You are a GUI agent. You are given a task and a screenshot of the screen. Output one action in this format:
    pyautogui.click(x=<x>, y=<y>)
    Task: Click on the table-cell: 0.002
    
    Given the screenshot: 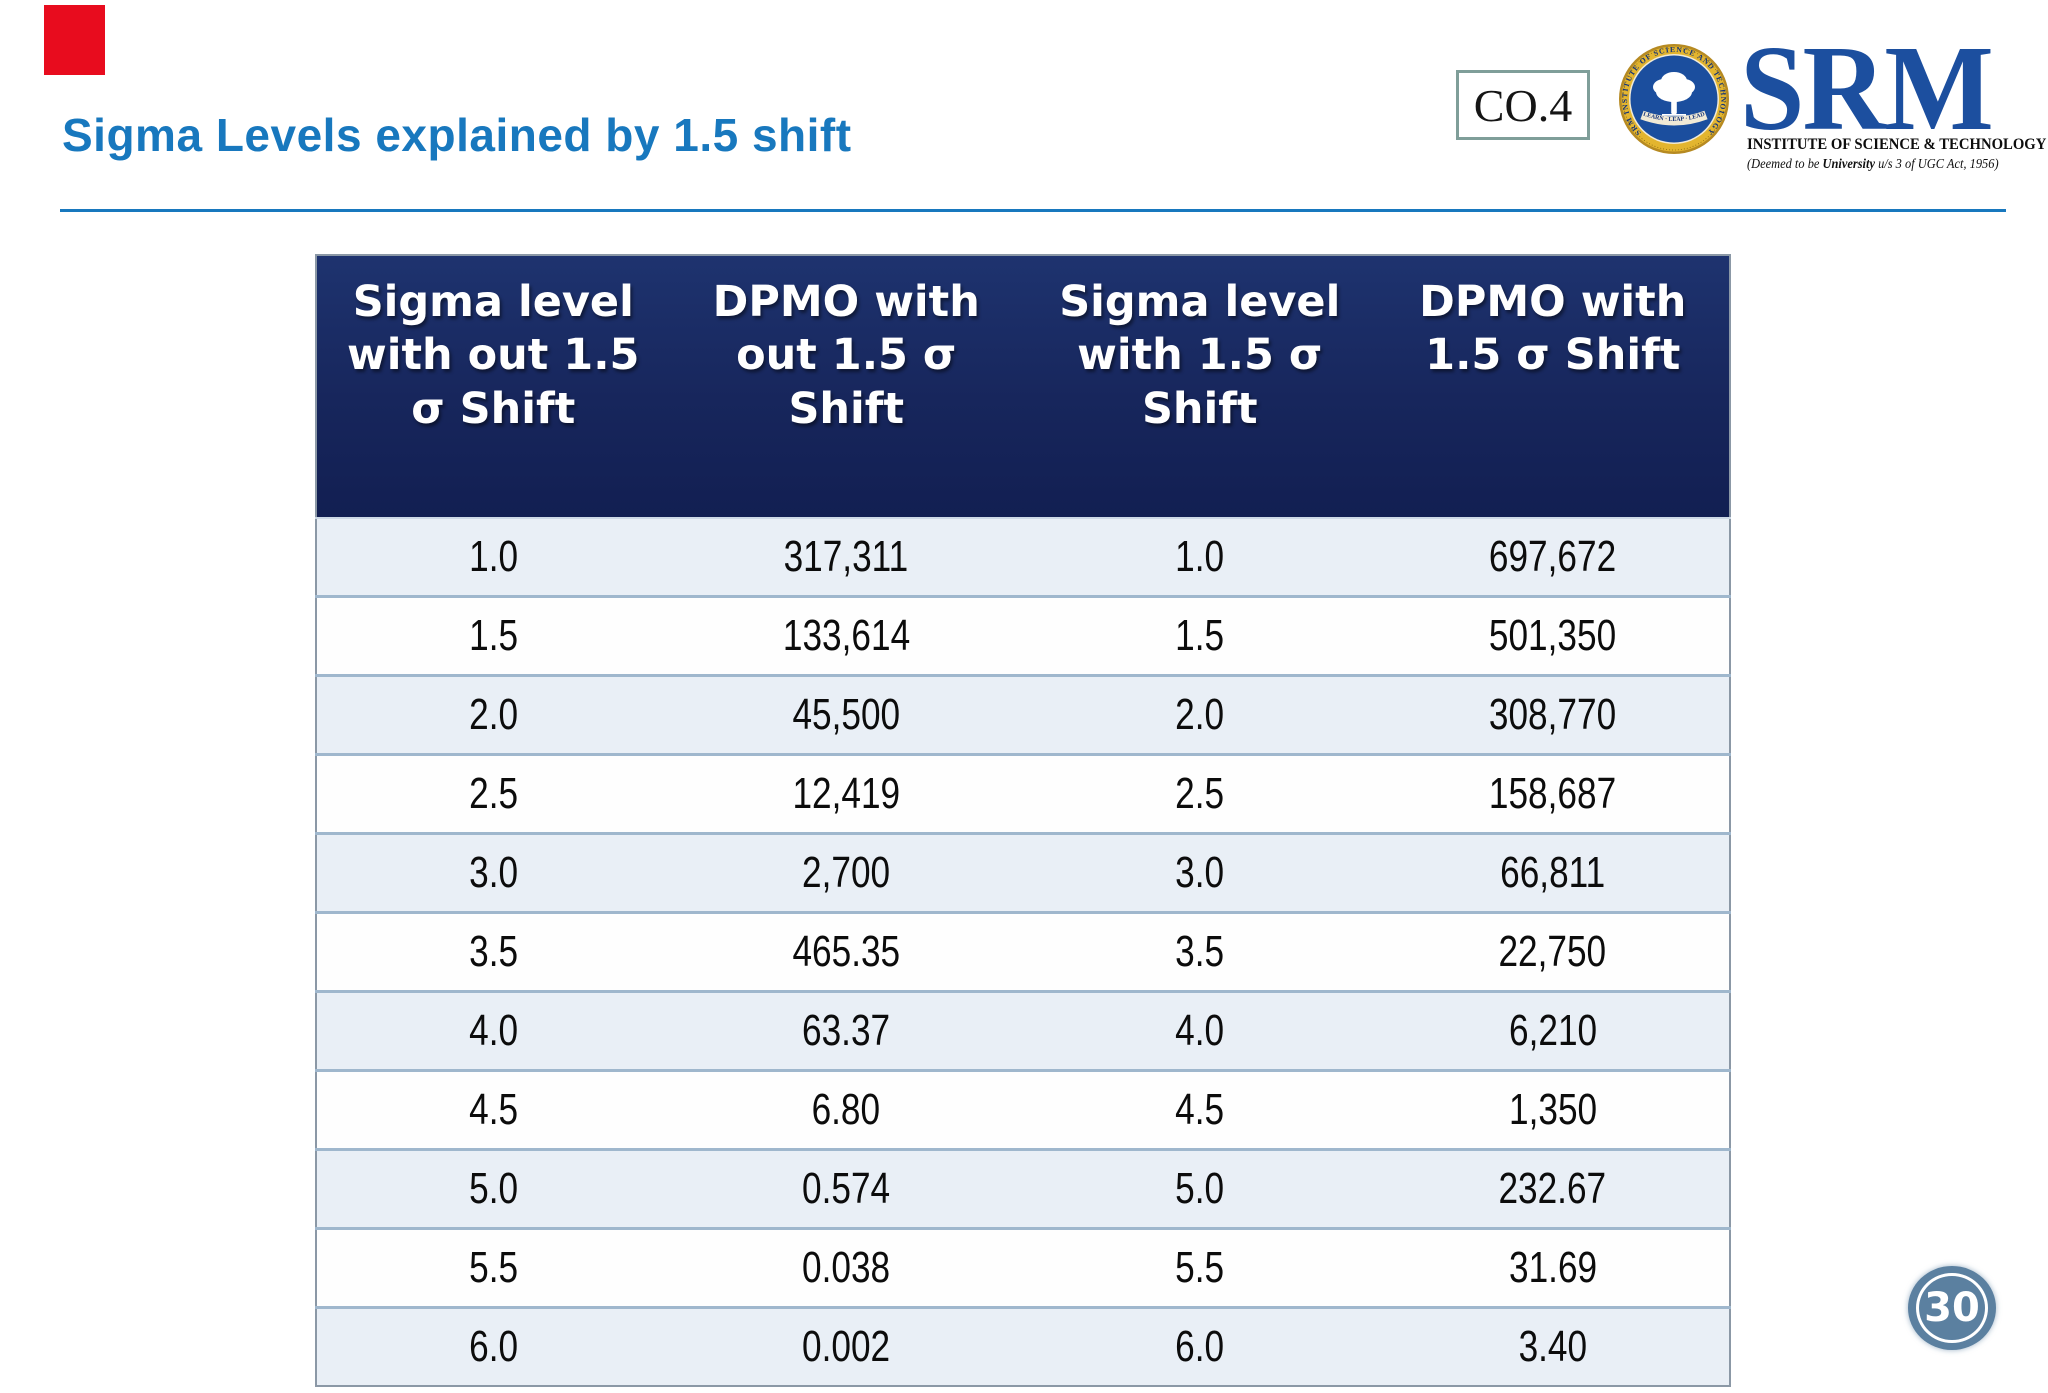 What is the action you would take?
    pyautogui.click(x=847, y=1347)
    